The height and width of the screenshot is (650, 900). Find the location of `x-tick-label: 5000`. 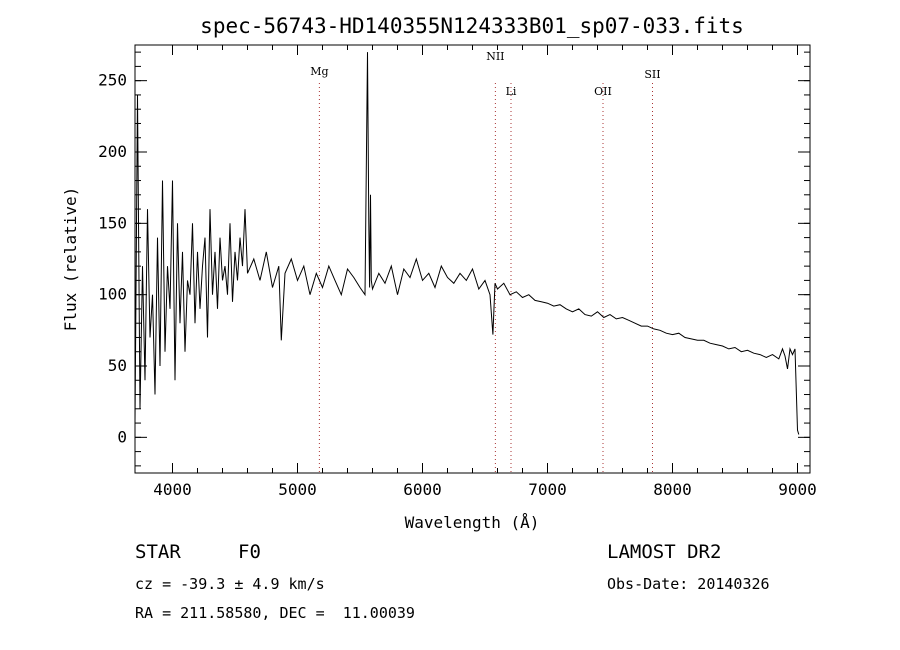

x-tick-label: 5000 is located at coordinates (297, 489).